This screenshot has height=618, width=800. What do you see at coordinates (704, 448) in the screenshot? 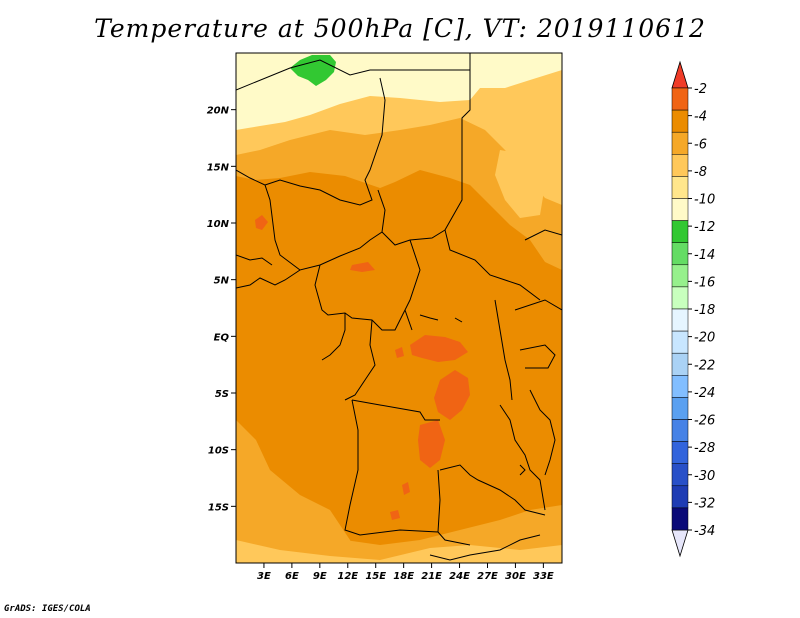
I see `colorbar-label: -28` at bounding box center [704, 448].